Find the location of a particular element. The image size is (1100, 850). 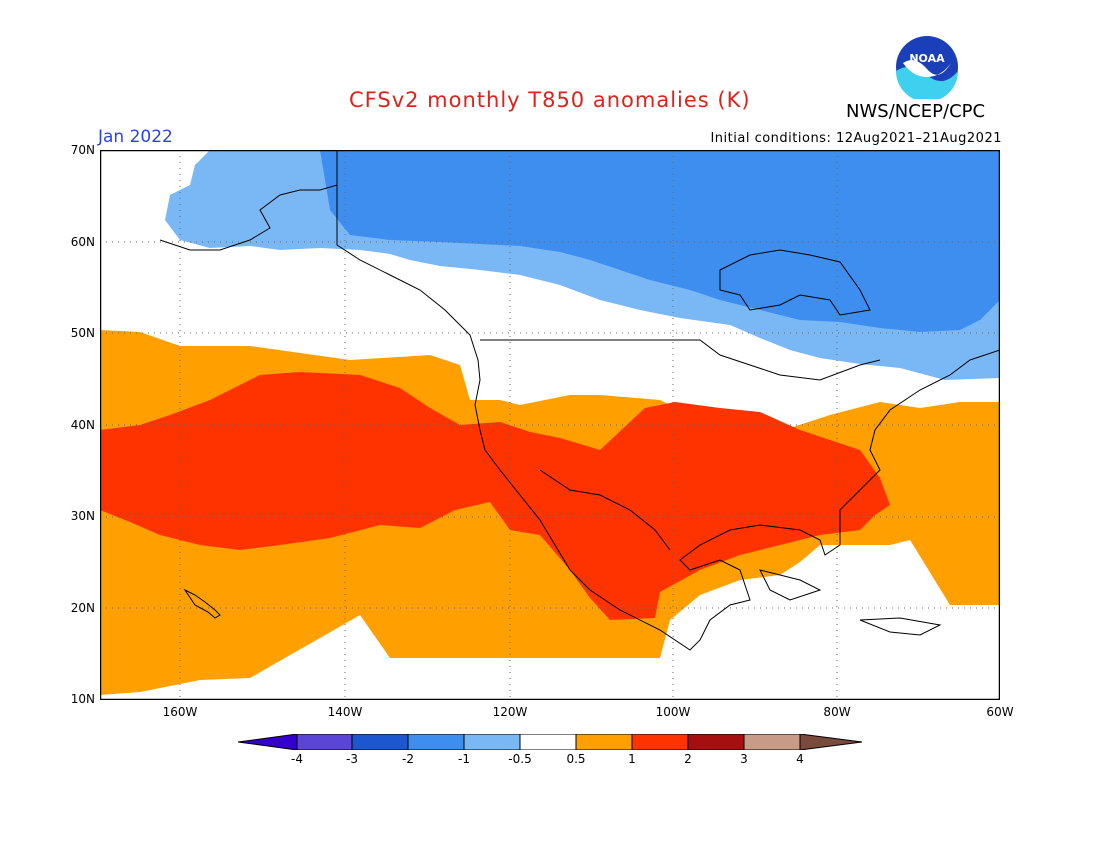

chart-title: CFSv2 monthly T850 anomalies (K) is located at coordinates (550, 100).